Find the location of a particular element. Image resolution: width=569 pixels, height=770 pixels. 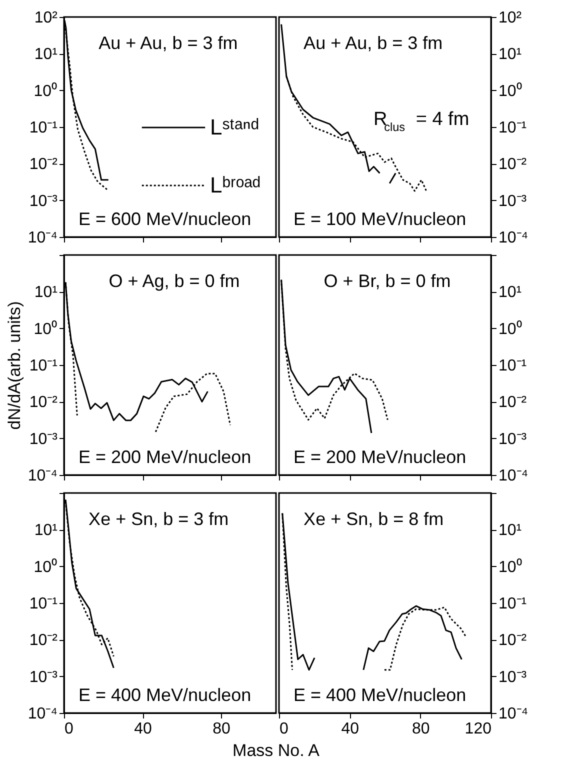

x-tick-label: 120 is located at coordinates (478, 729).